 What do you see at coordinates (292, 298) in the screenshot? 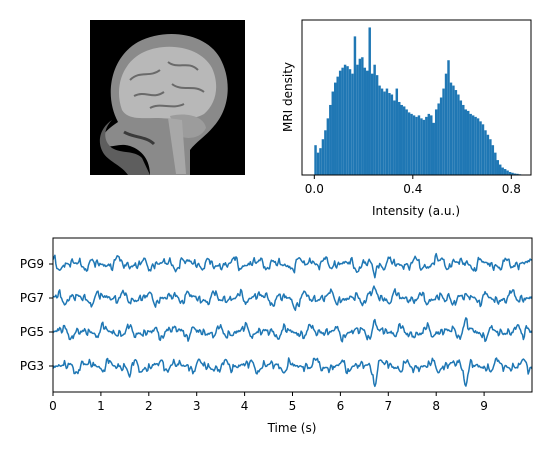
I see `eeg-trace-pg7` at bounding box center [292, 298].